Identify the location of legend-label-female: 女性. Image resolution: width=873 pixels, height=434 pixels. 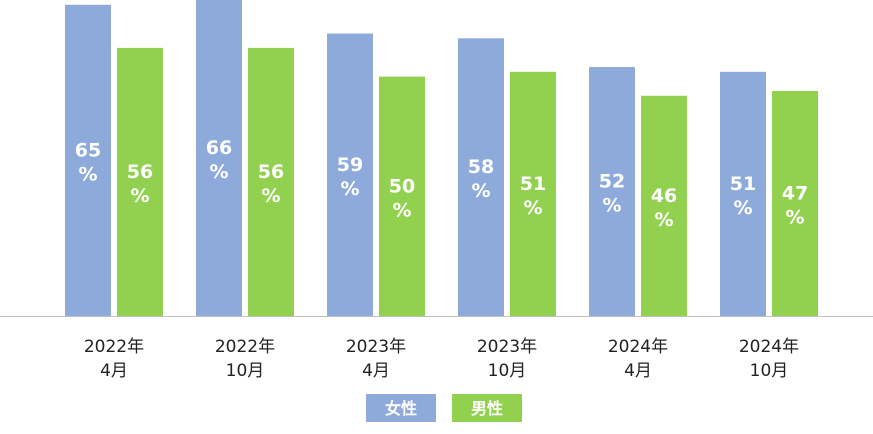
(401, 408).